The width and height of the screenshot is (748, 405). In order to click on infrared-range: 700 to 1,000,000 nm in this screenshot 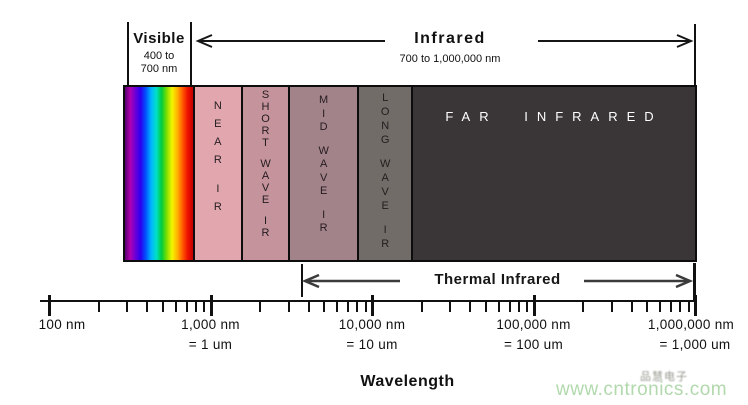, I will do `click(450, 59)`.